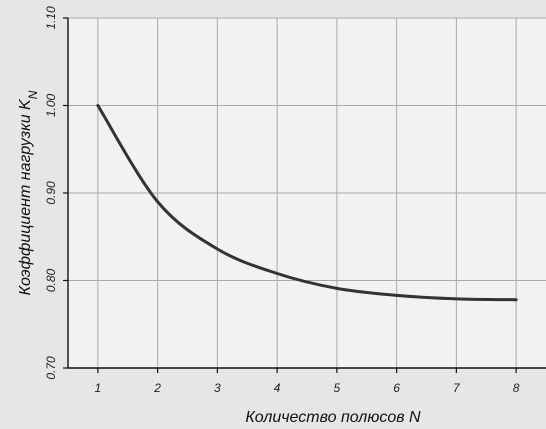  What do you see at coordinates (51, 280) in the screenshot?
I see `y-tick-label: 0.80` at bounding box center [51, 280].